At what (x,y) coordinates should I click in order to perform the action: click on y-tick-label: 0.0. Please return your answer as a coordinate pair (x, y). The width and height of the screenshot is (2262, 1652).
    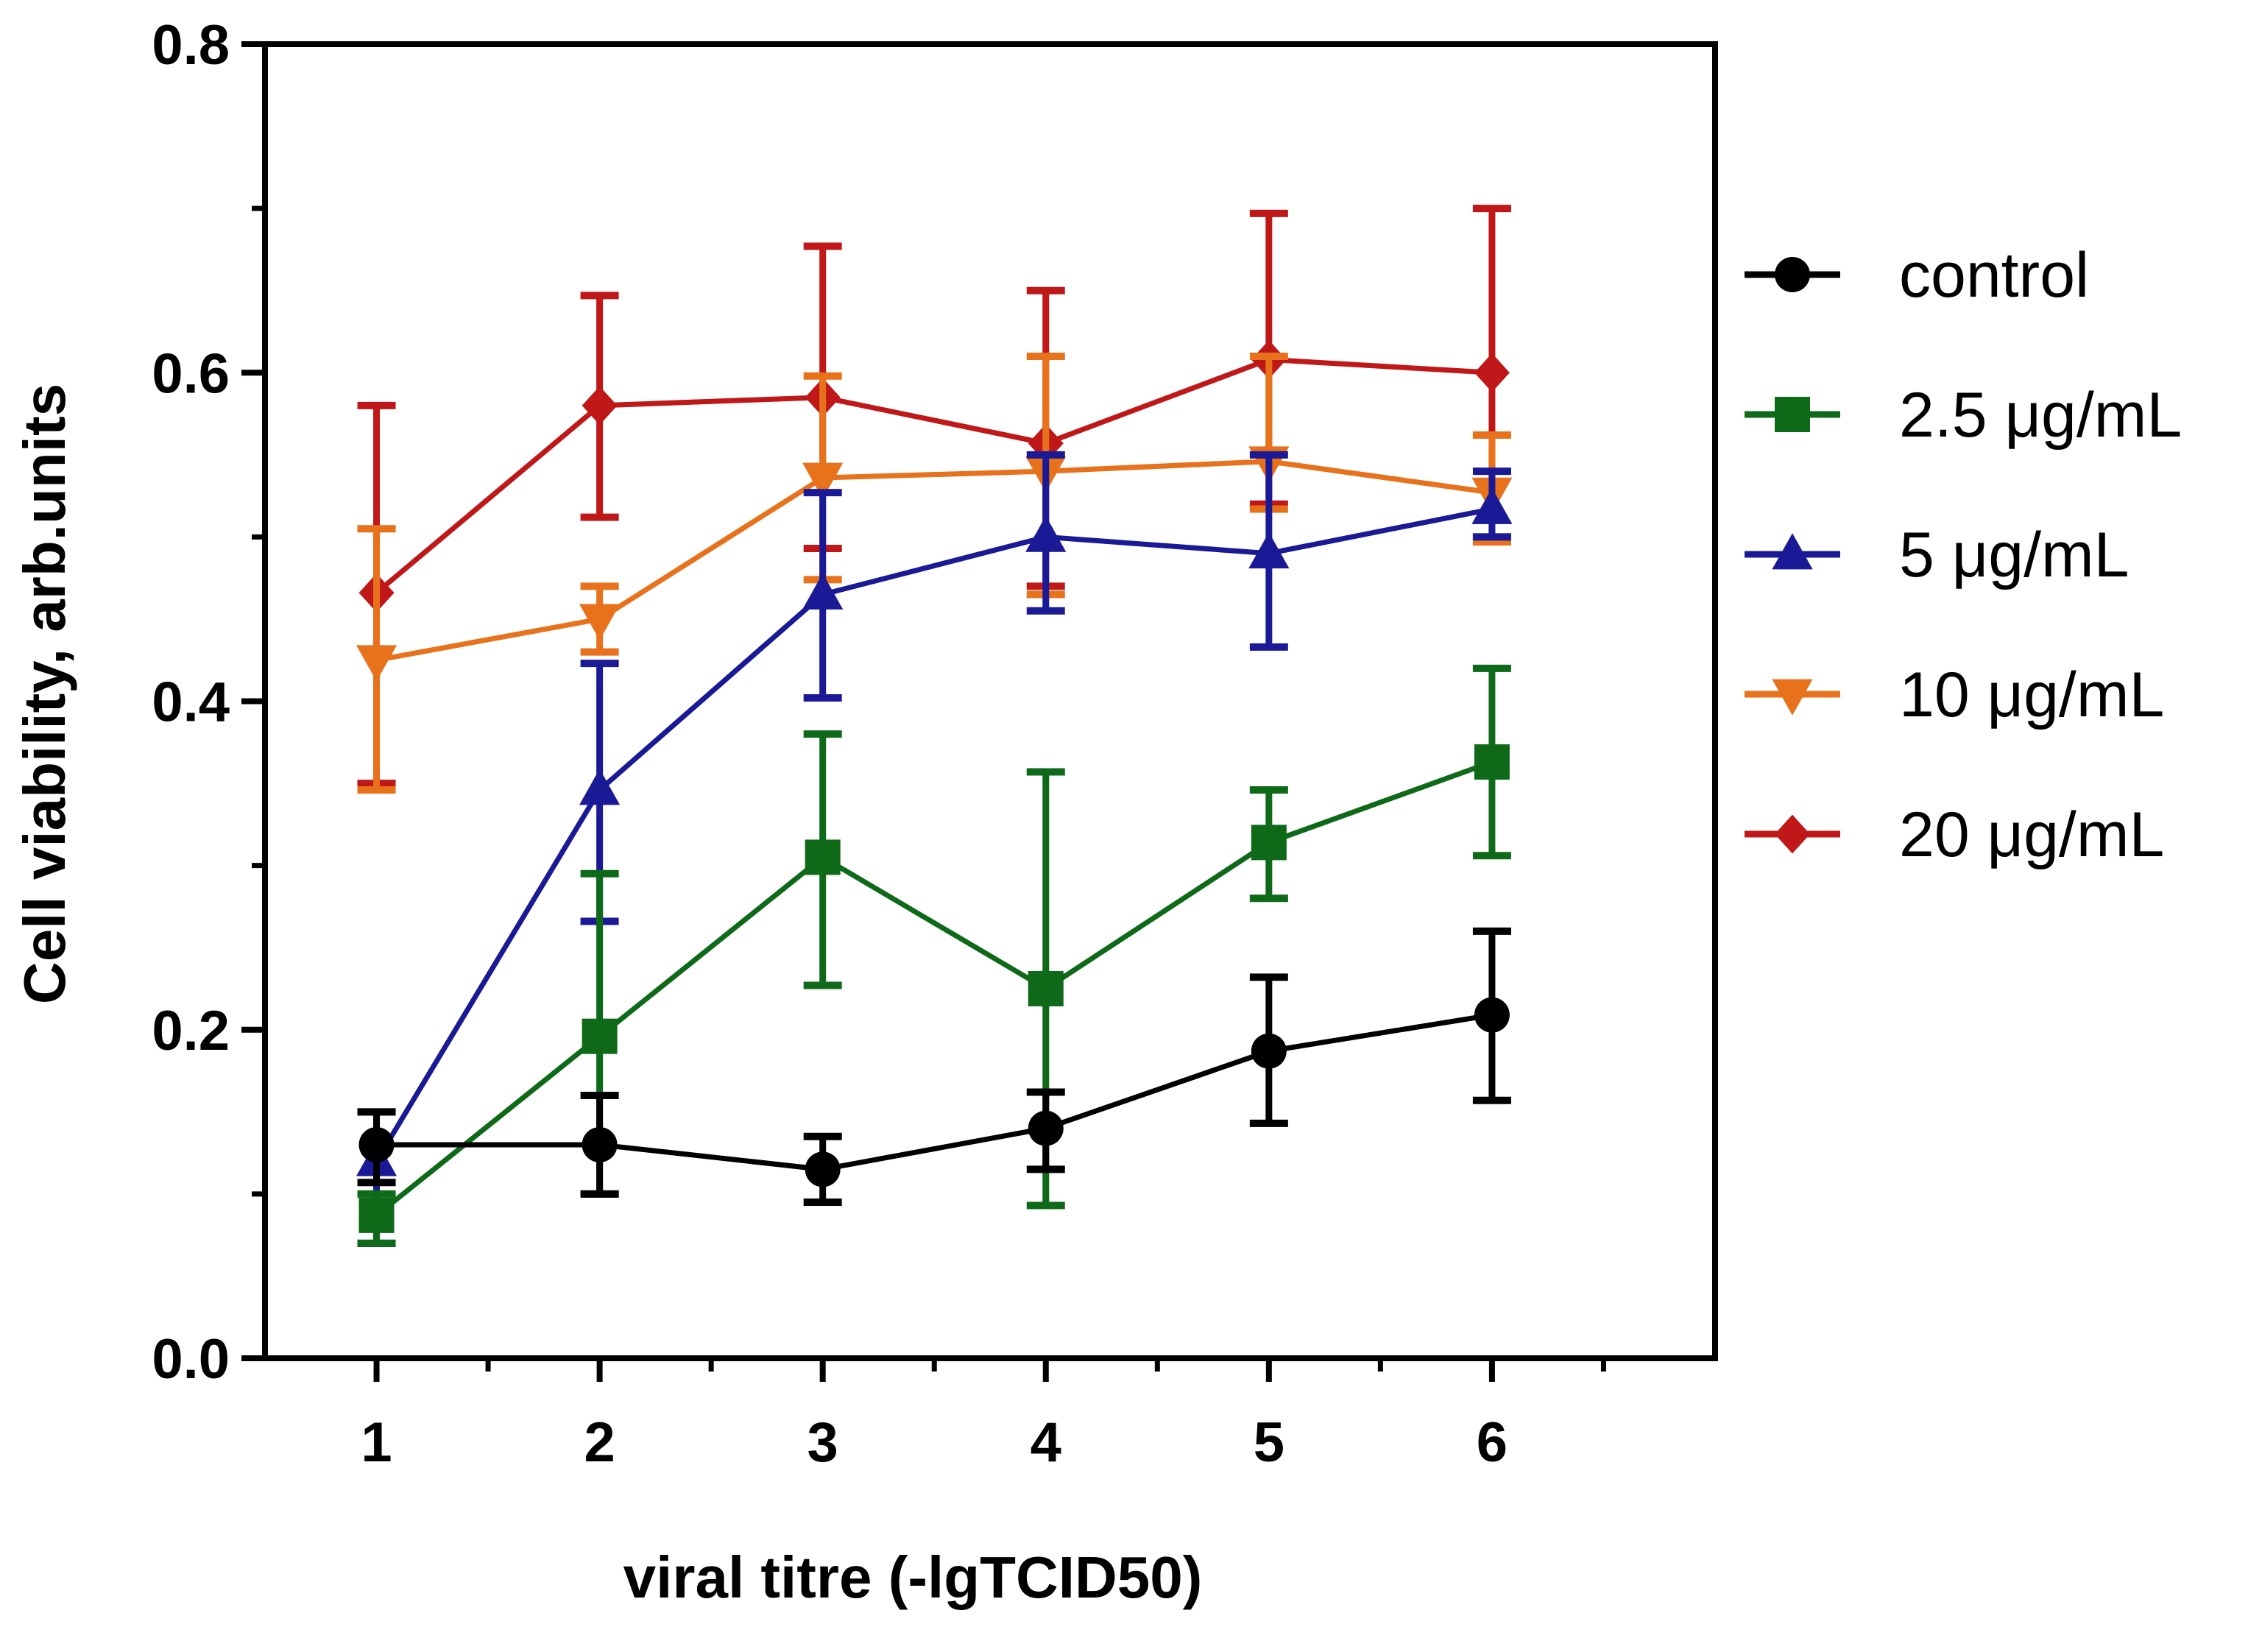
    Looking at the image, I should click on (191, 1359).